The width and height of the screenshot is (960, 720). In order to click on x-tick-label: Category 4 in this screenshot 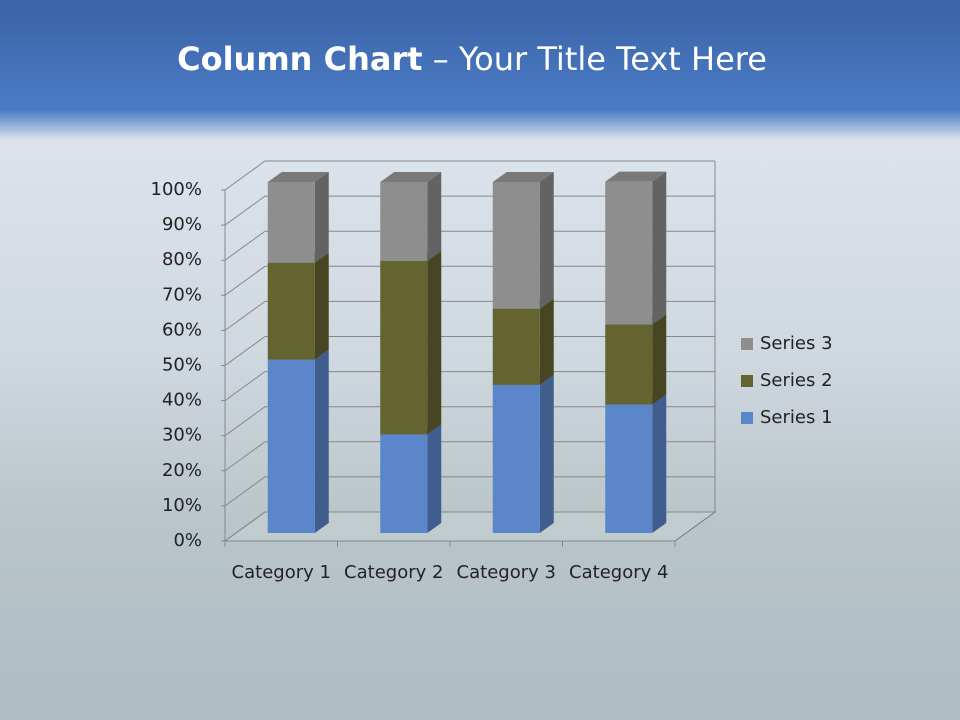, I will do `click(619, 572)`.